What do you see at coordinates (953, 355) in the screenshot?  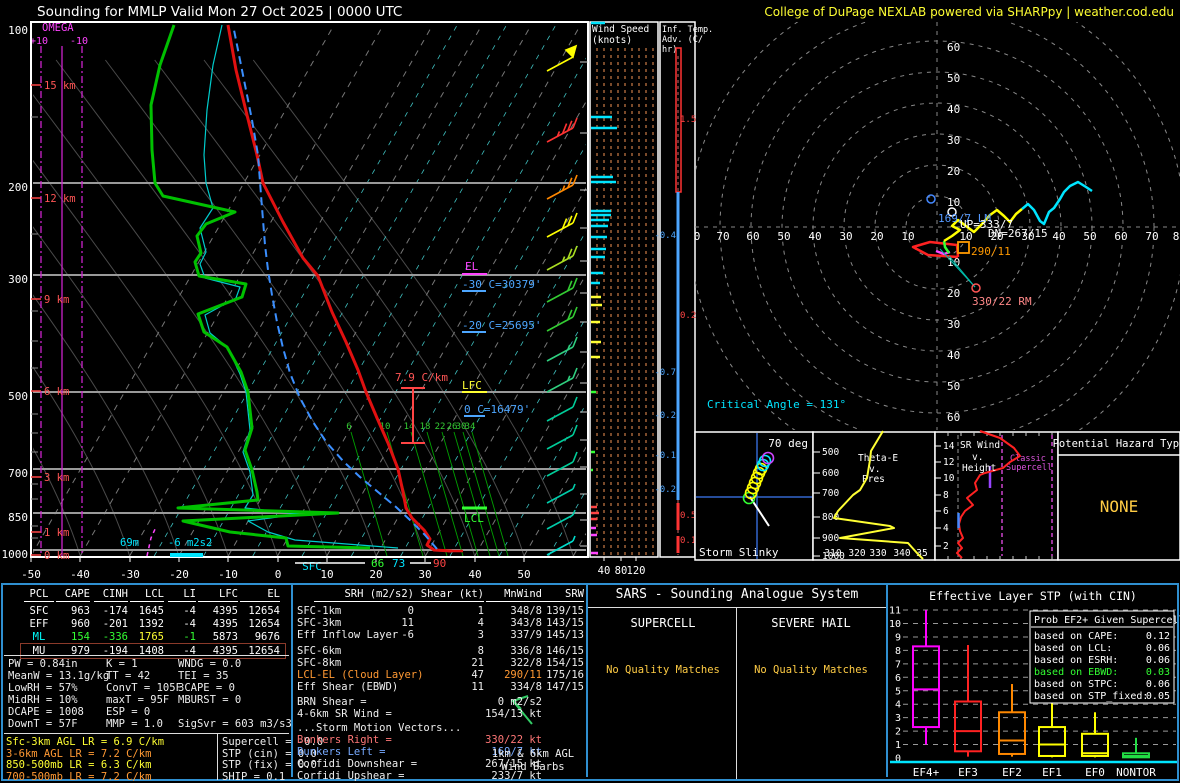 I see `hodo-tick-label: 40` at bounding box center [953, 355].